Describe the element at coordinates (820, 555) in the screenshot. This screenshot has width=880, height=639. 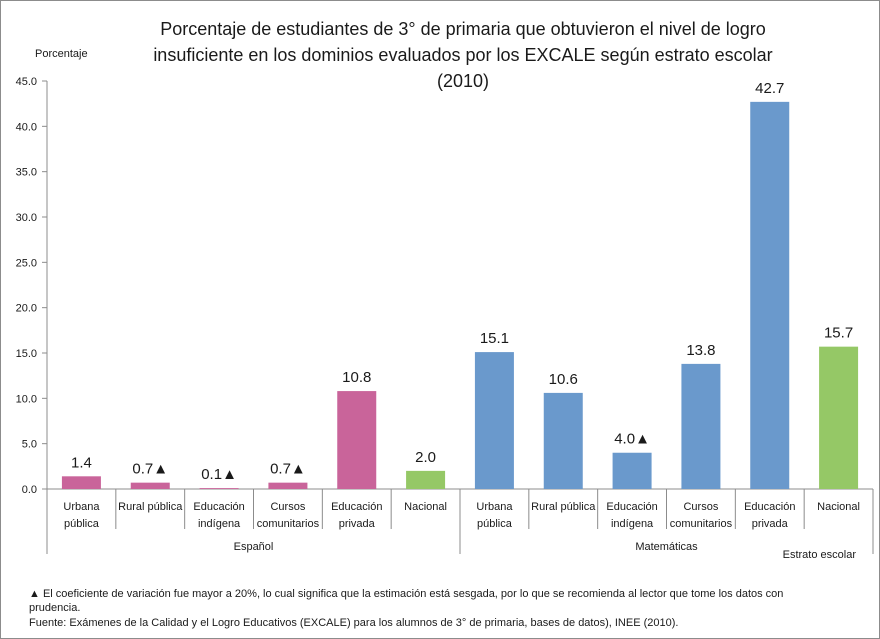
I see `x-axis-label: Estrato escolar` at that location.